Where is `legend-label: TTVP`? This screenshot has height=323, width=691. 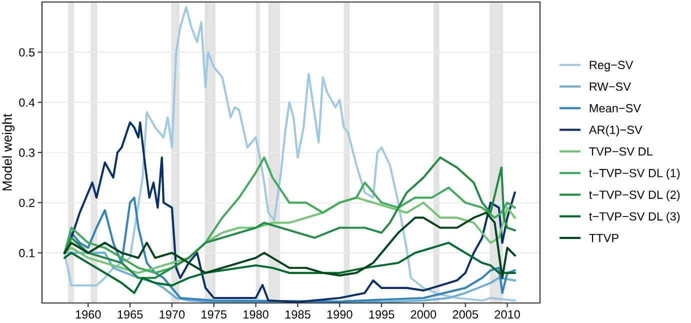 legend-label: TTVP is located at coordinates (603, 238).